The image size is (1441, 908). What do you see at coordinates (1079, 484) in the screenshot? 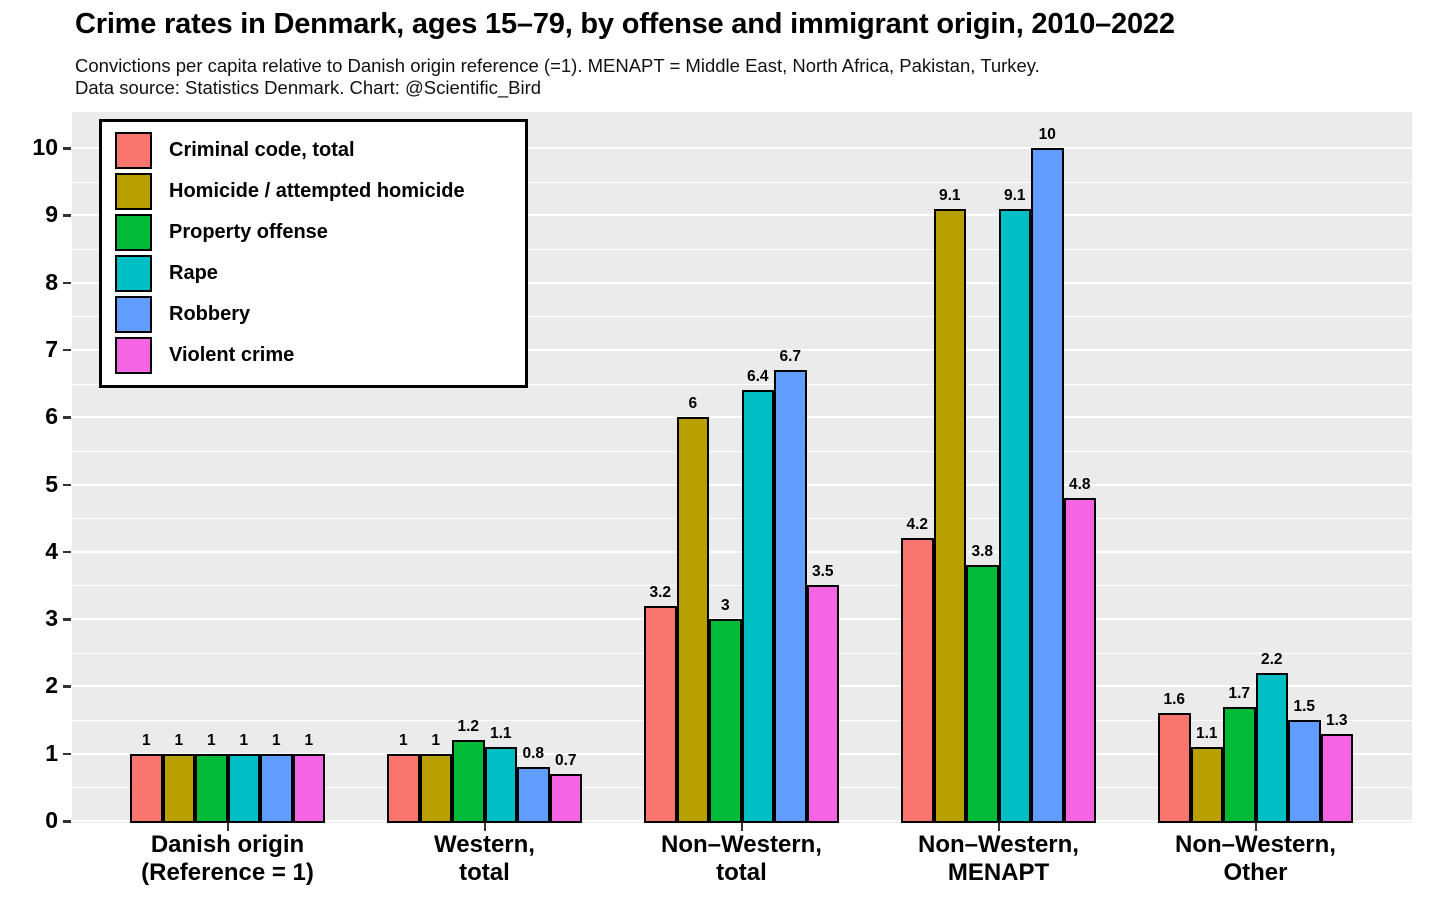
I see `bar-value-label: 4.8` at bounding box center [1079, 484].